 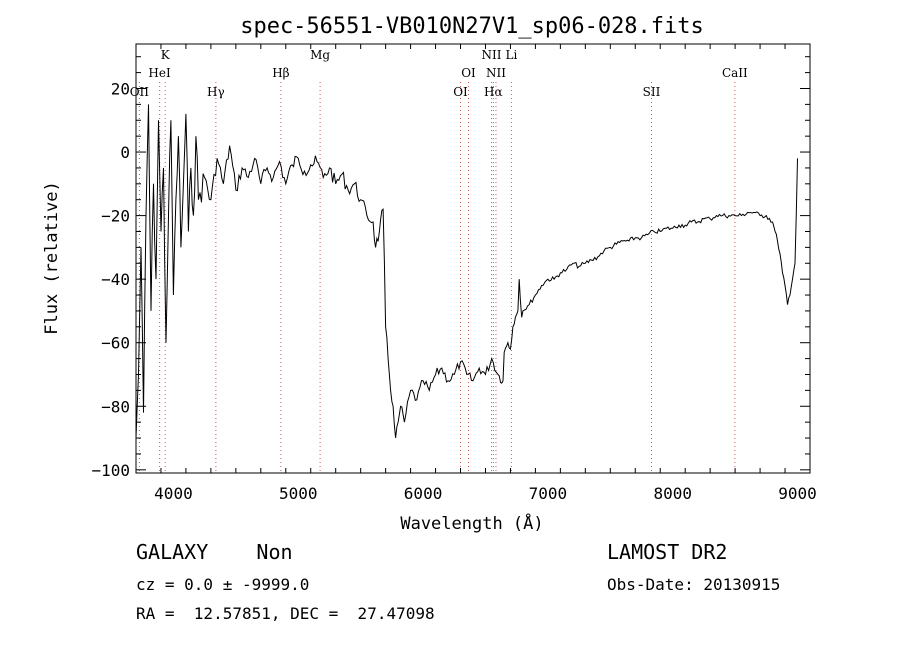 What do you see at coordinates (493, 92) in the screenshot?
I see `line-marker-label: Hα` at bounding box center [493, 92].